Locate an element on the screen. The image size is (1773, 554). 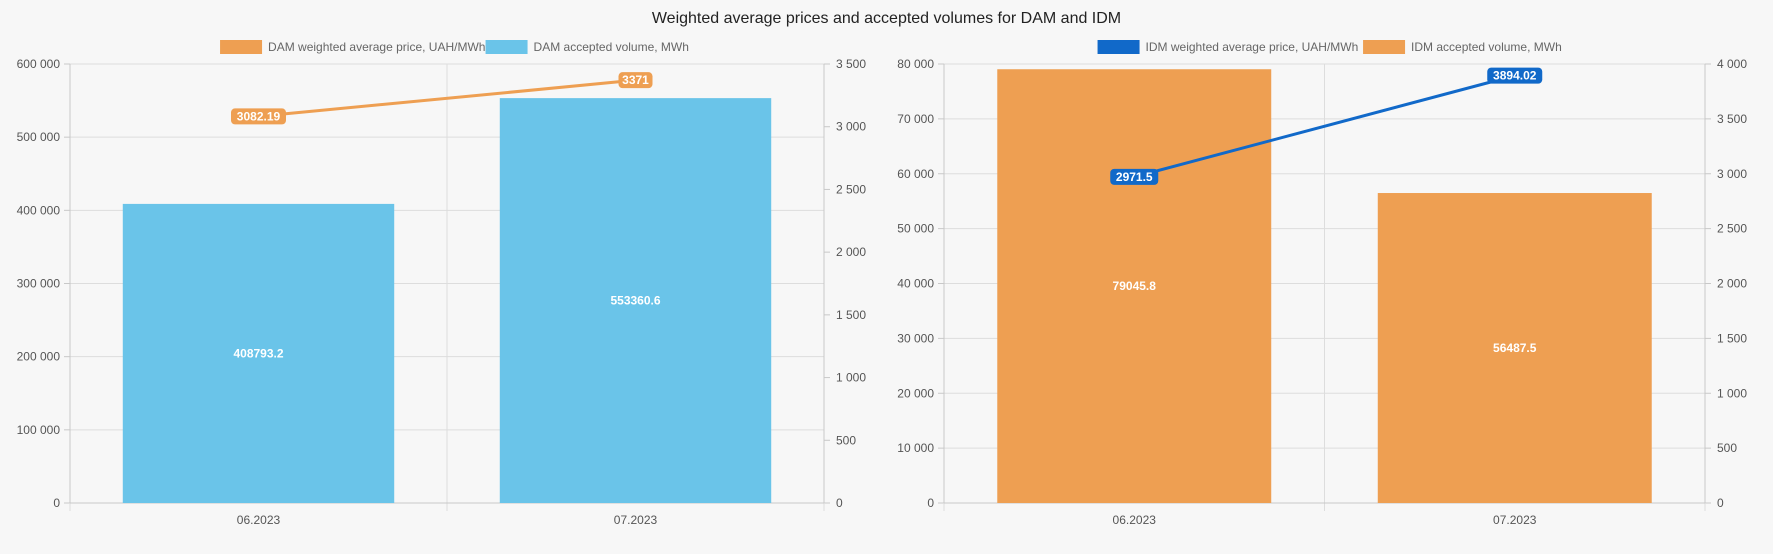
line-point-label: 2971.5 is located at coordinates (1134, 177).